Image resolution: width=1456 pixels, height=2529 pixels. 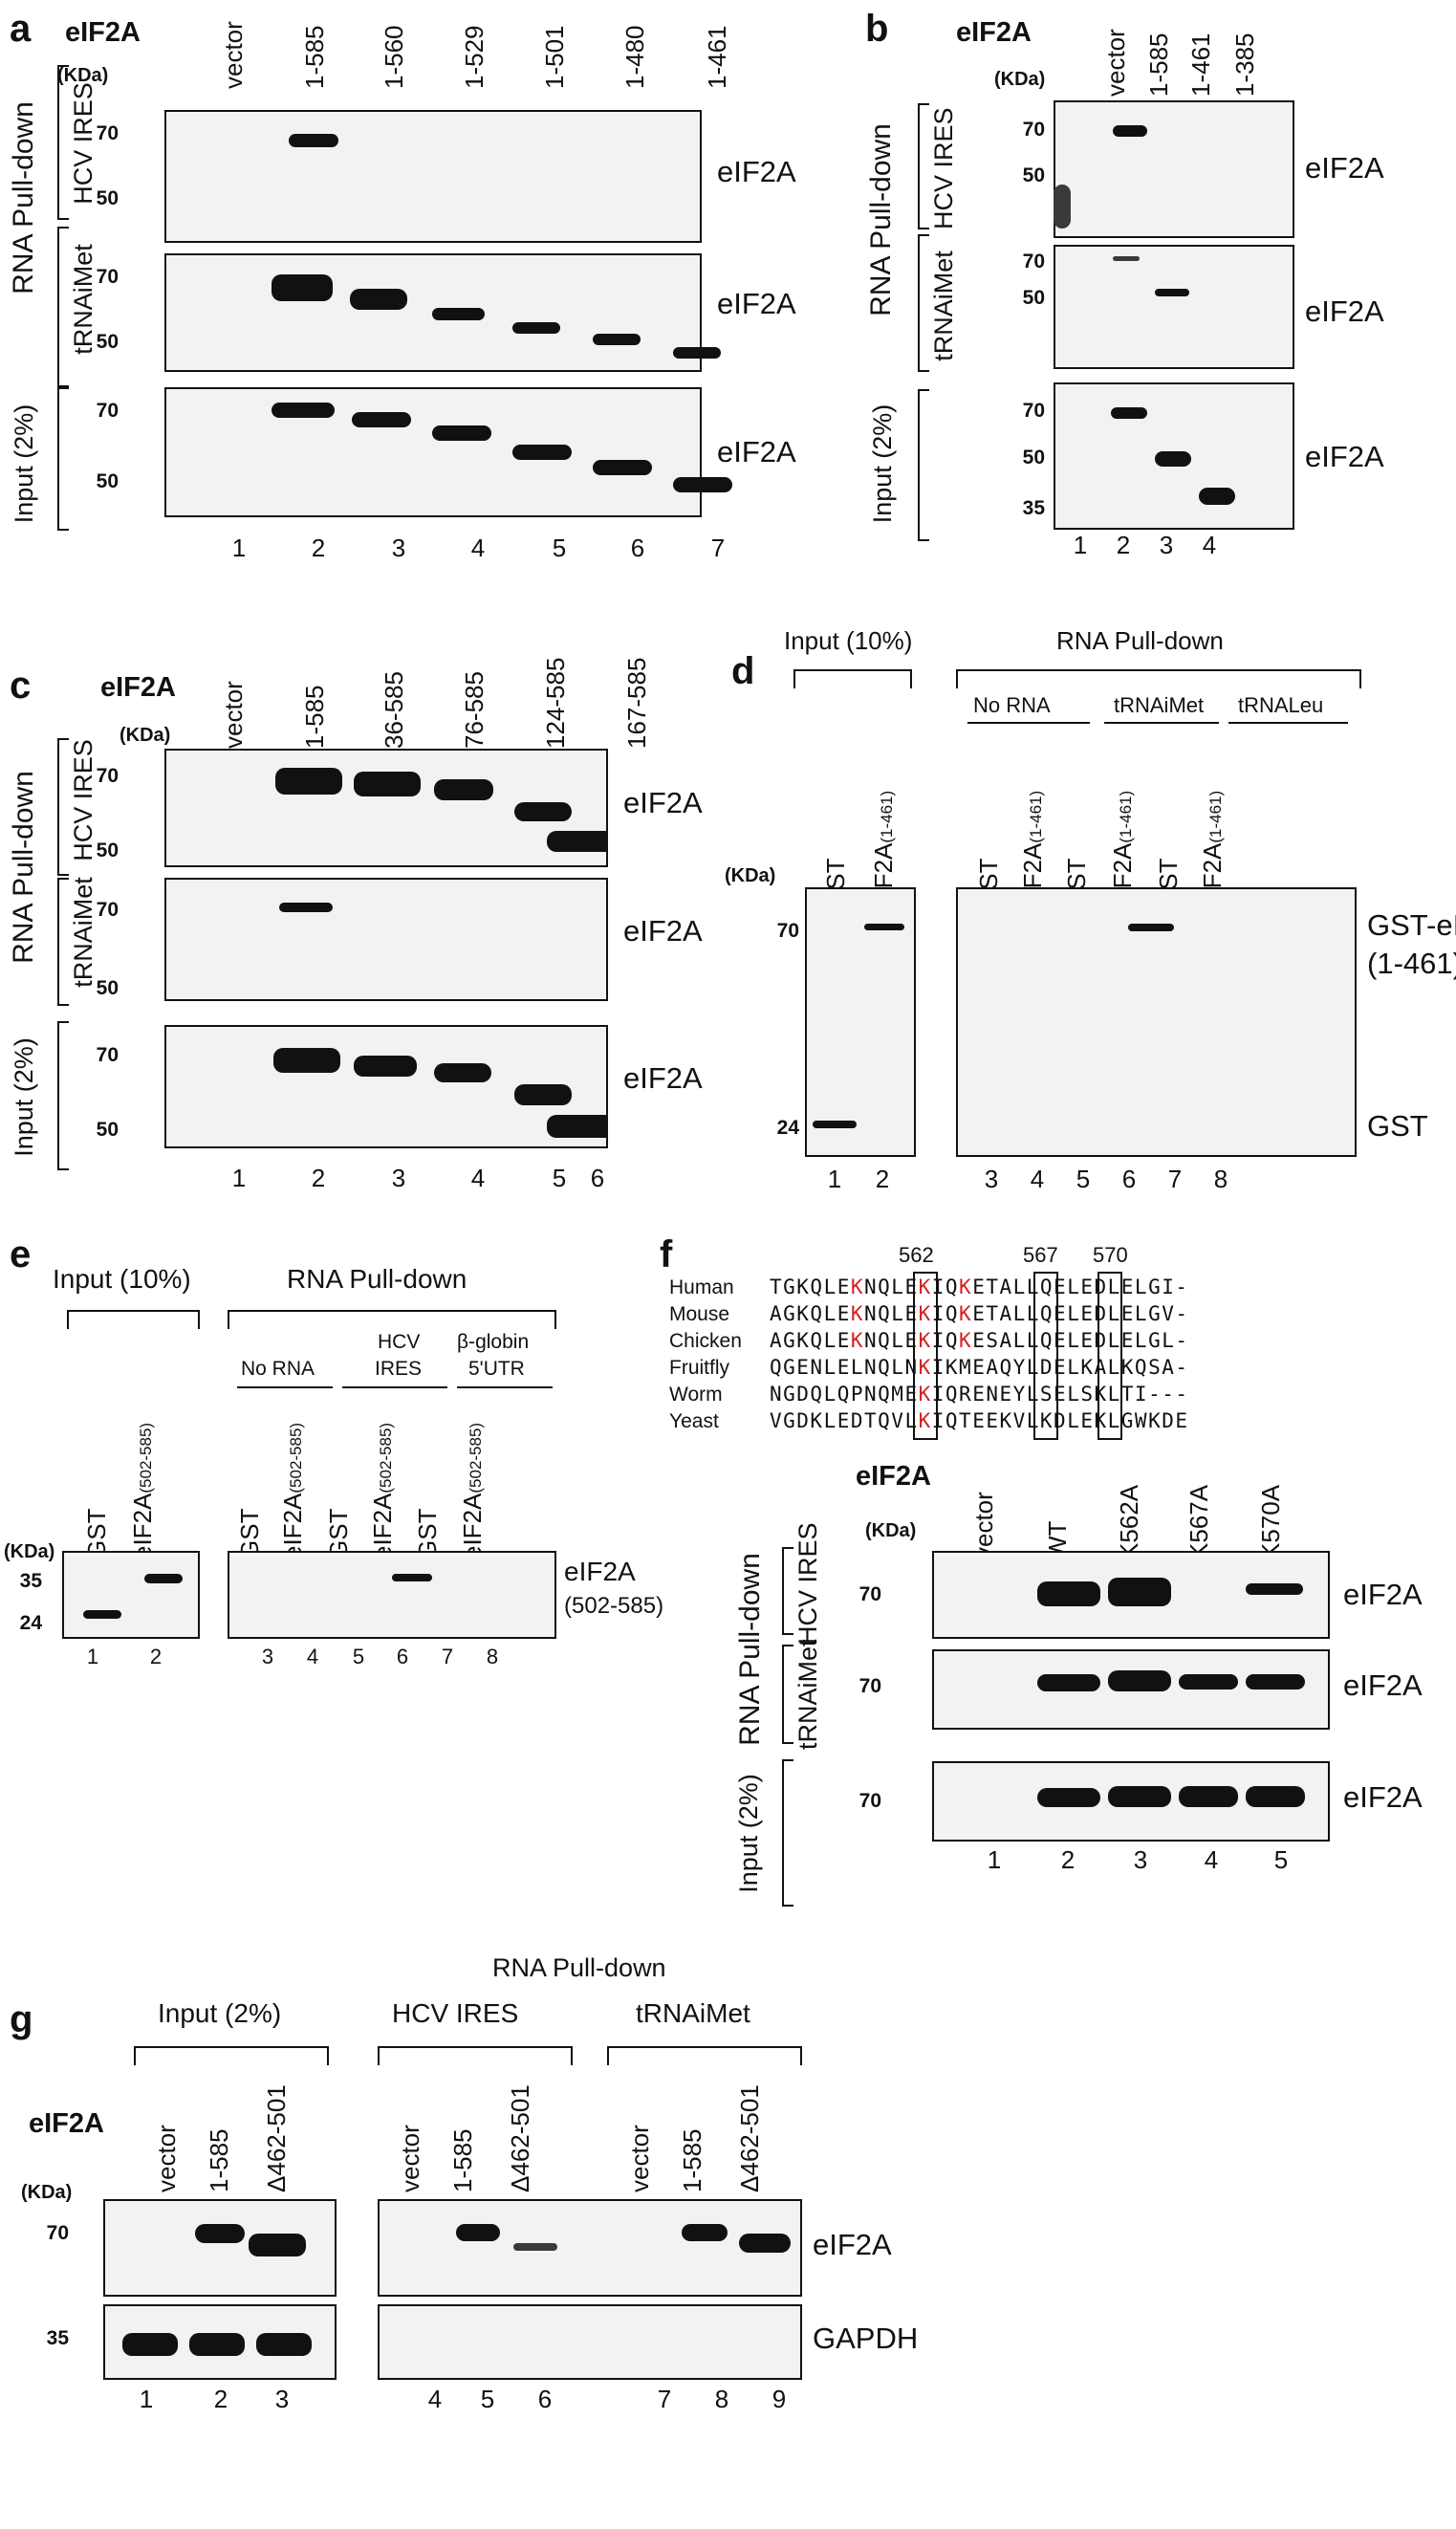 What do you see at coordinates (1175, 1179) in the screenshot?
I see `lane-number: 7` at bounding box center [1175, 1179].